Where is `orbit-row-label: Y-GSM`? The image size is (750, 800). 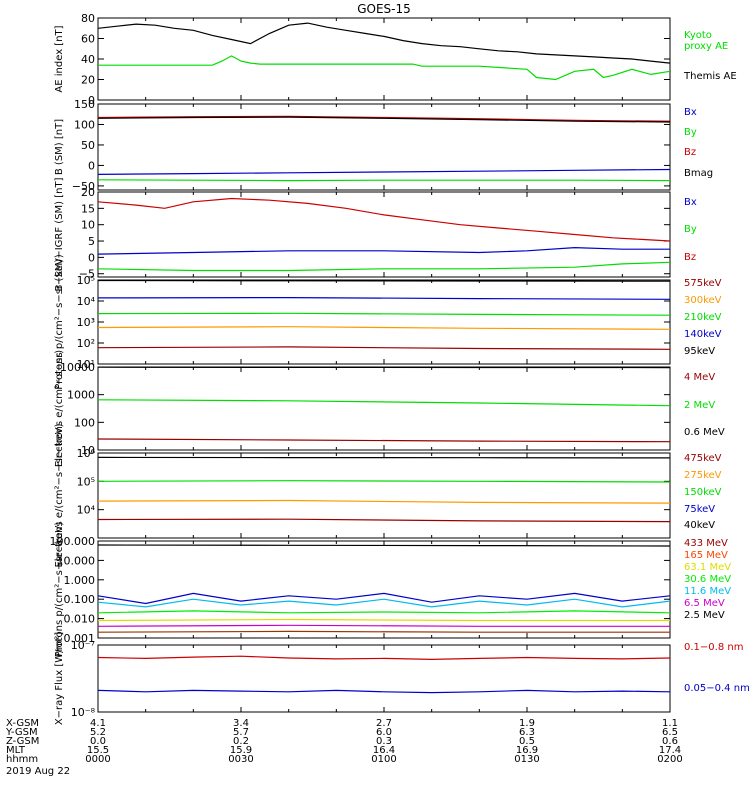
orbit-row-label: Y-GSM is located at coordinates (21, 732).